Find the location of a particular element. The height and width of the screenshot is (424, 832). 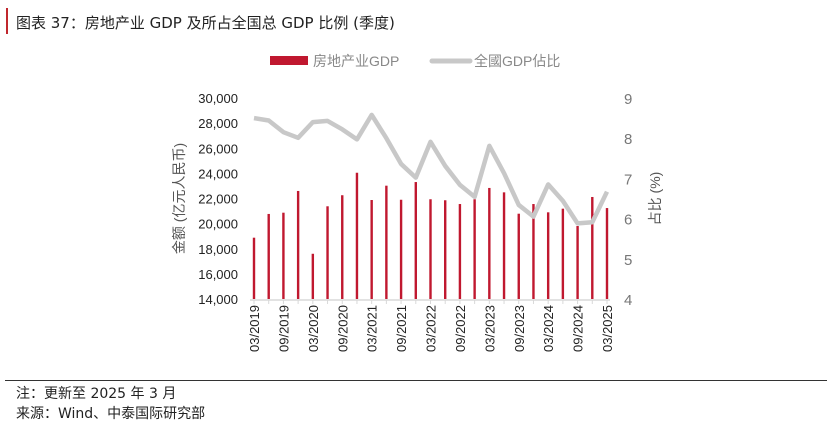

x-tick-label: 09/2019 is located at coordinates (283, 328).